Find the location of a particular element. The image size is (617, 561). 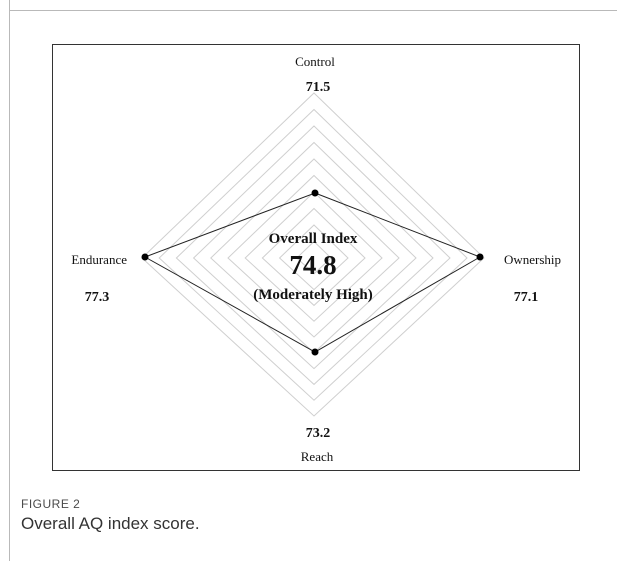

axis-label-ownership: Ownership is located at coordinates (532, 259).